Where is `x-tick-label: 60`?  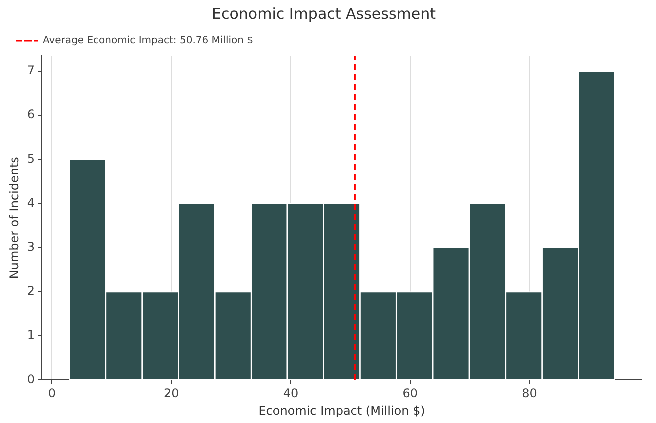 x-tick-label: 60 is located at coordinates (410, 393).